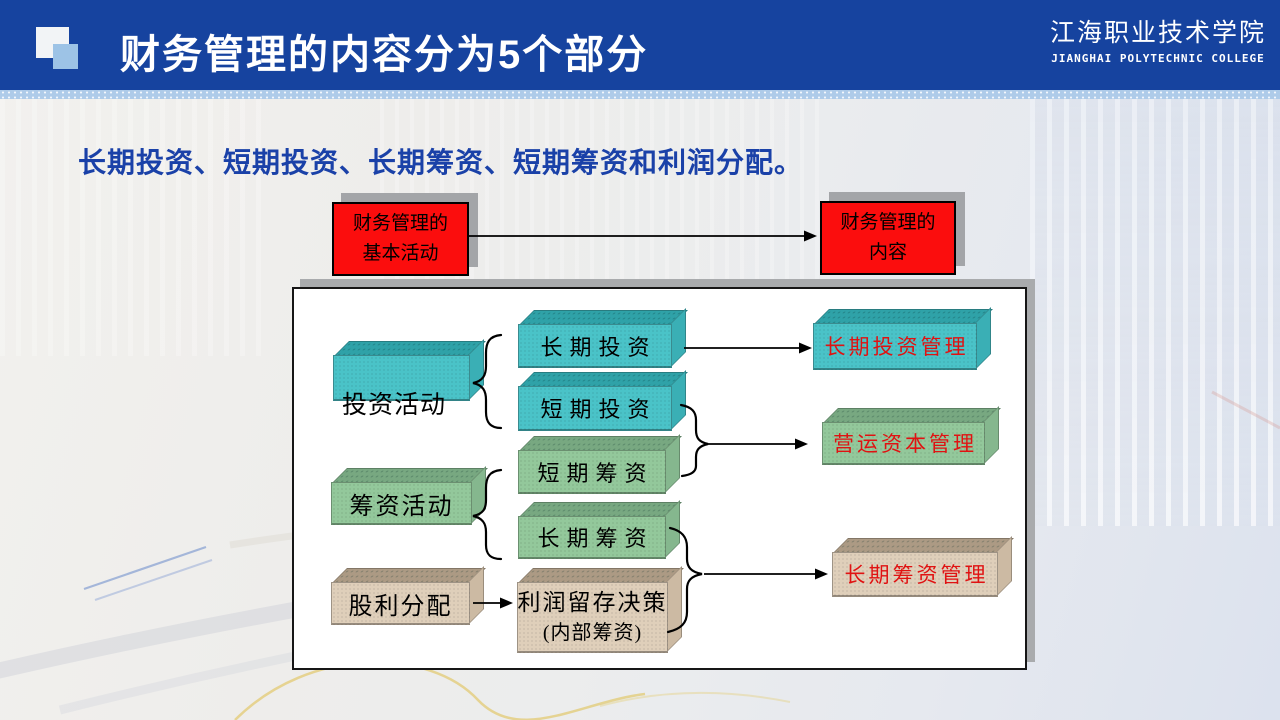 The width and height of the screenshot is (1280, 720). I want to click on box-front-face: 长期投资, so click(595, 346).